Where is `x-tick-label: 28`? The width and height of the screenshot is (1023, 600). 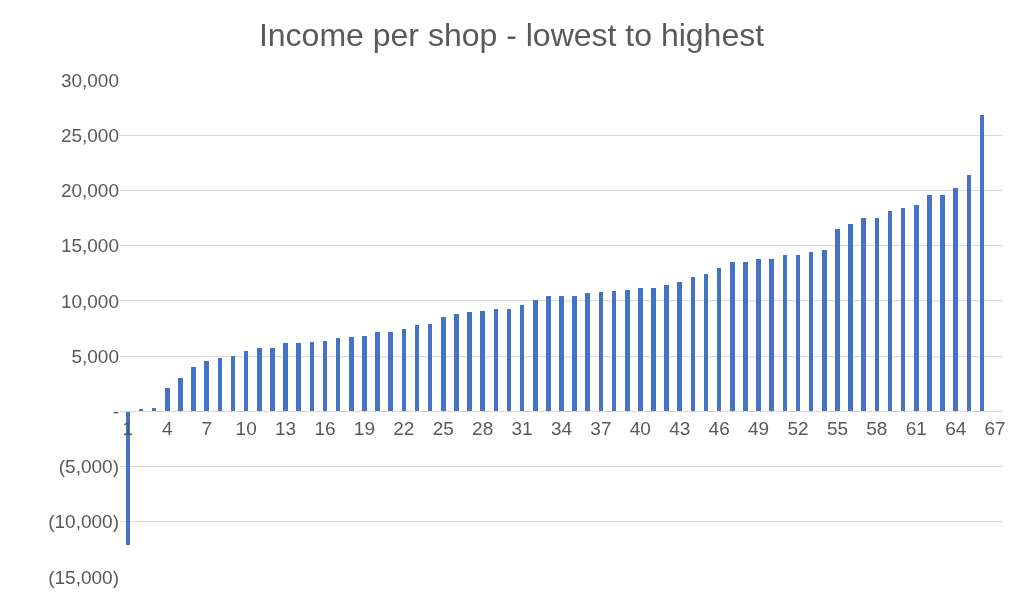
x-tick-label: 28 is located at coordinates (483, 429).